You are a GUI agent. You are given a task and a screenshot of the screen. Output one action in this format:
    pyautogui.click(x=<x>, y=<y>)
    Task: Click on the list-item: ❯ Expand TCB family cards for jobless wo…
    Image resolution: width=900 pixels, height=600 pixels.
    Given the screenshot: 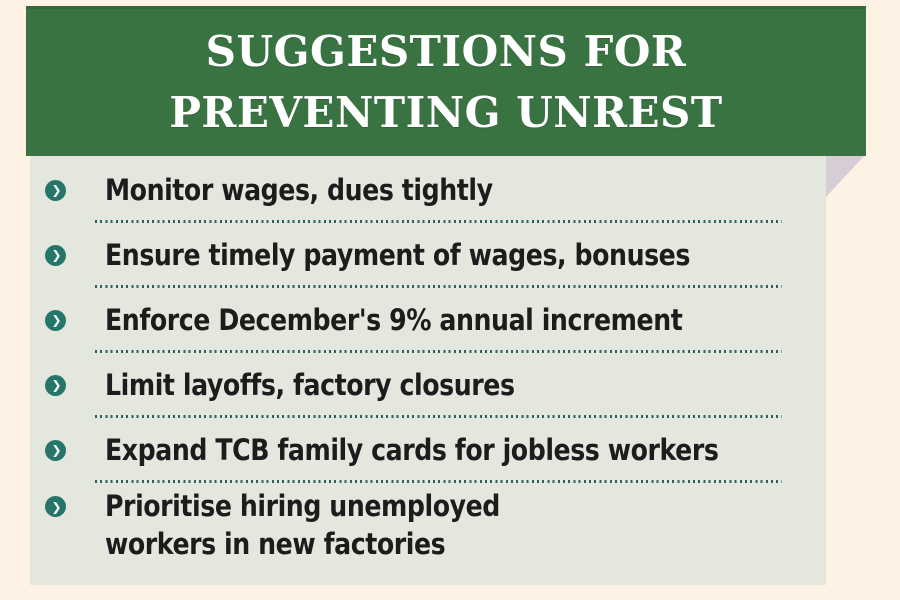 What is the action you would take?
    pyautogui.click(x=428, y=450)
    